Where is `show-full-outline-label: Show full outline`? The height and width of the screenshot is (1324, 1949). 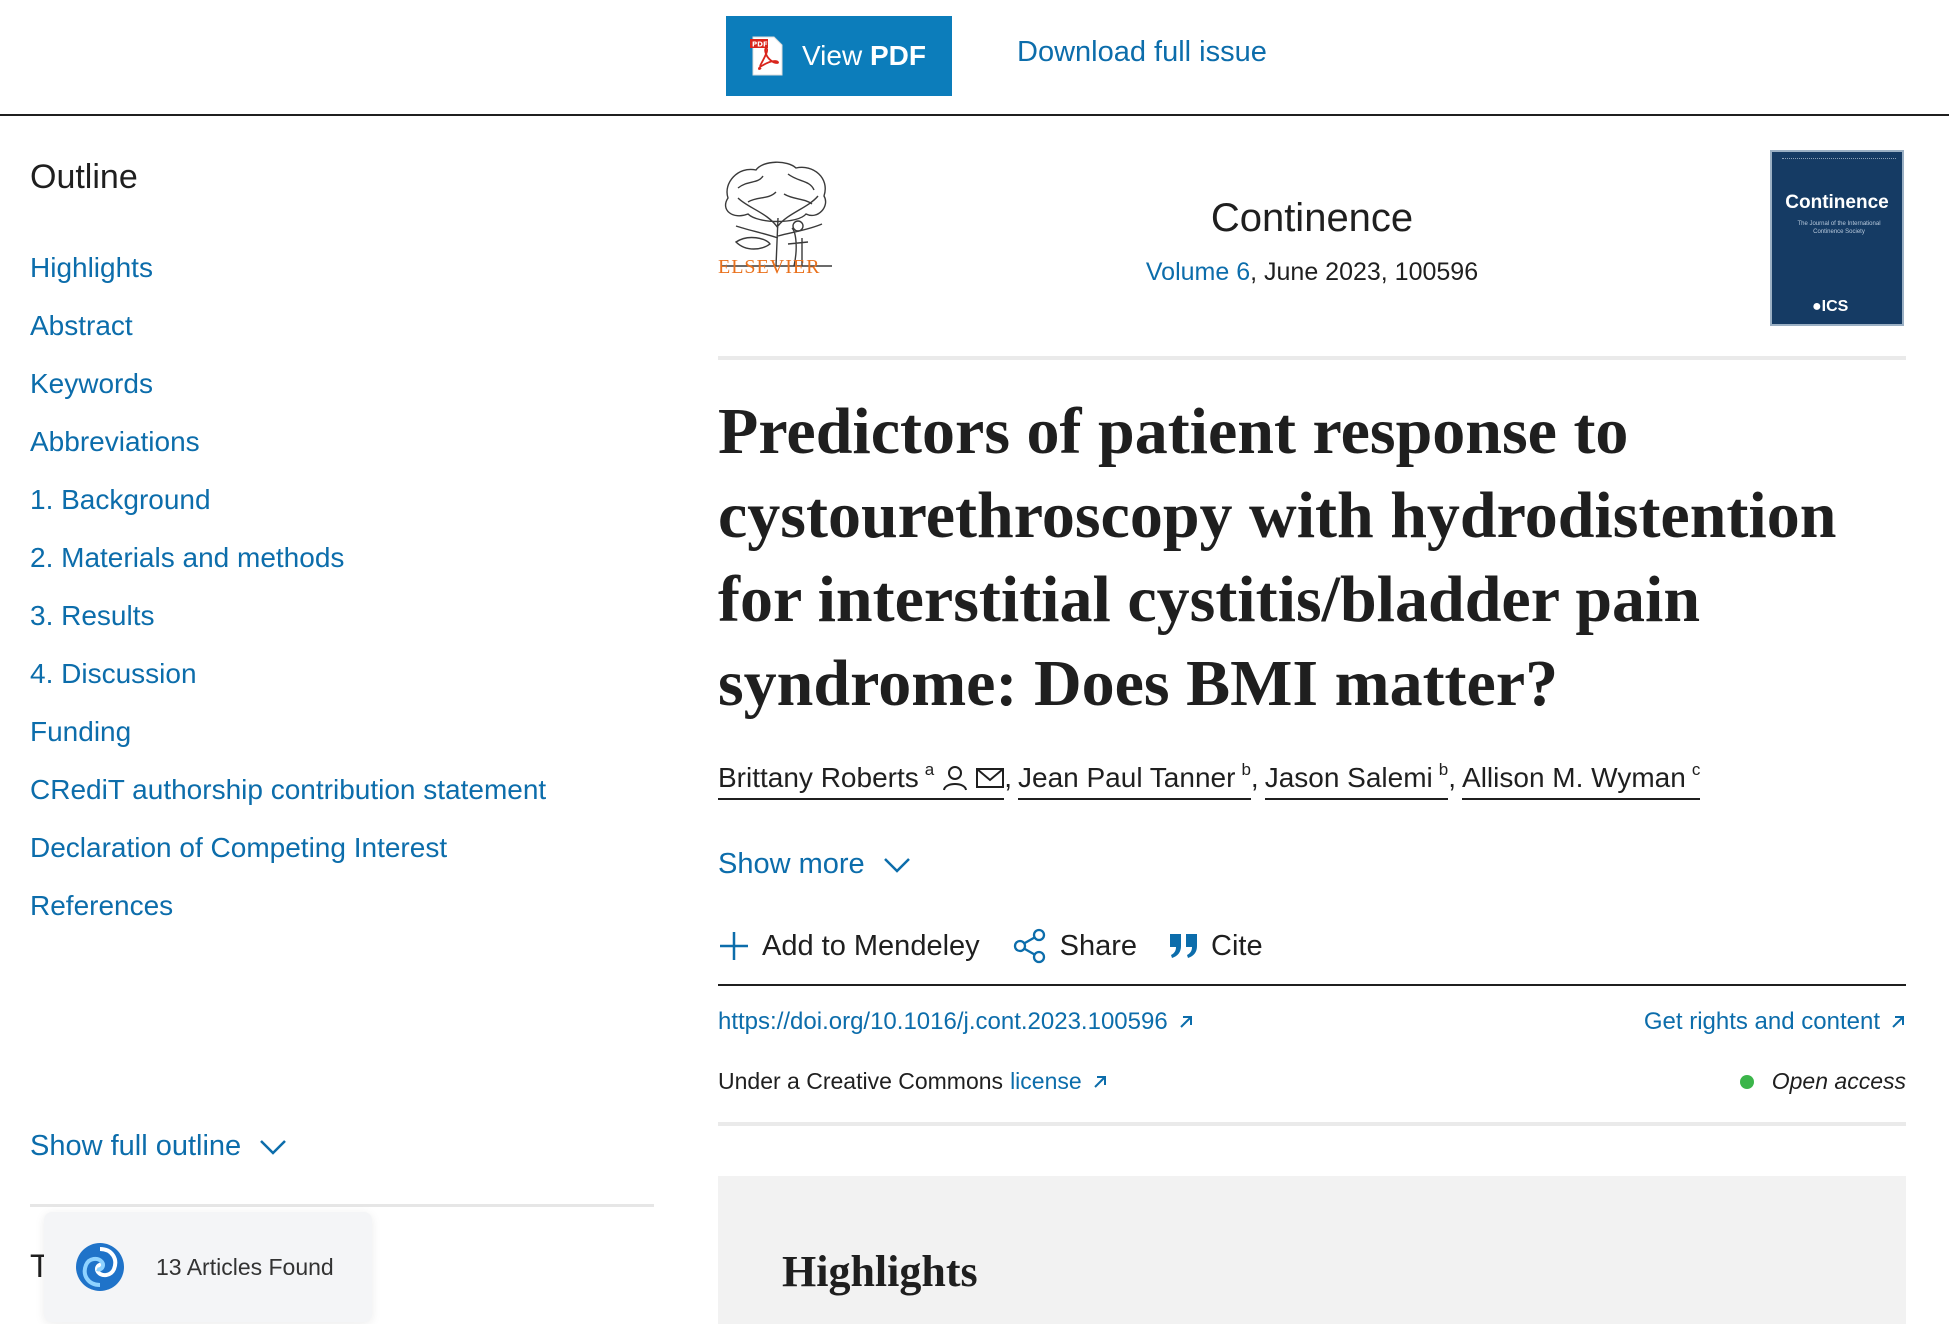
show-full-outline-label: Show full outline is located at coordinates (136, 1146).